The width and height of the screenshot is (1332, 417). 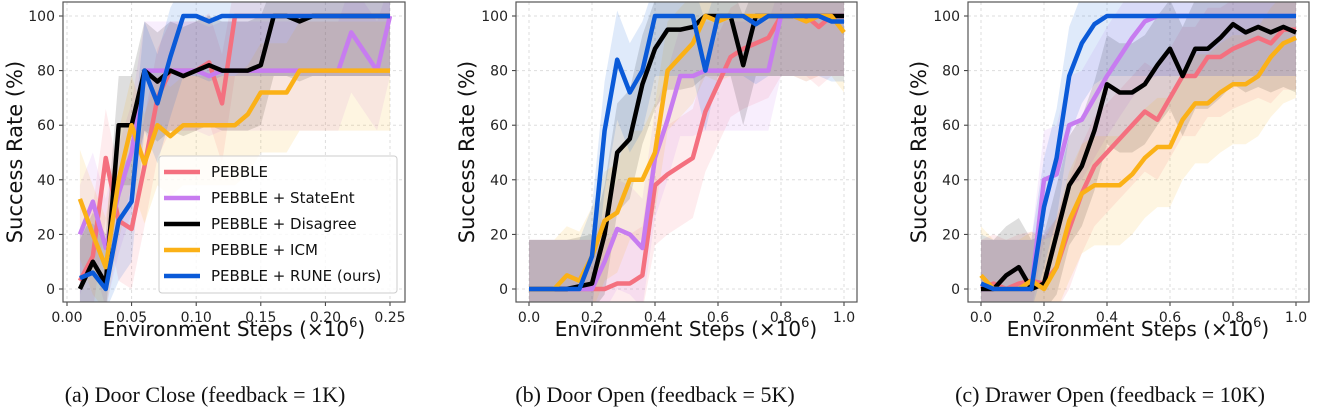 I want to click on x-tick-label: 0.10, so click(x=196, y=318).